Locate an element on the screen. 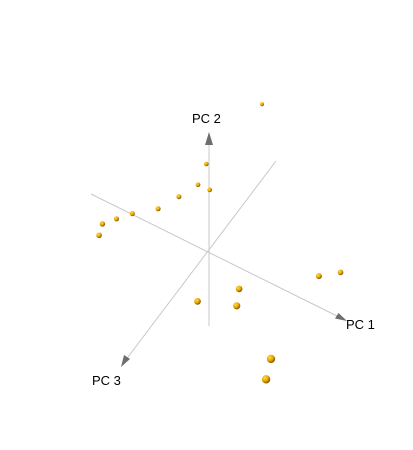 Image resolution: width=413 pixels, height=450 pixels. pc3-axis-label: PC 3 is located at coordinates (106, 380).